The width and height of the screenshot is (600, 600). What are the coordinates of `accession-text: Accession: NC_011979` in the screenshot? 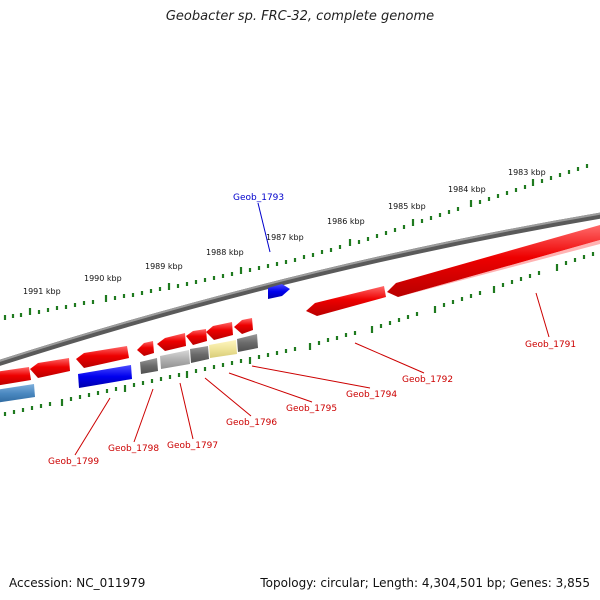 It's located at (77, 583).